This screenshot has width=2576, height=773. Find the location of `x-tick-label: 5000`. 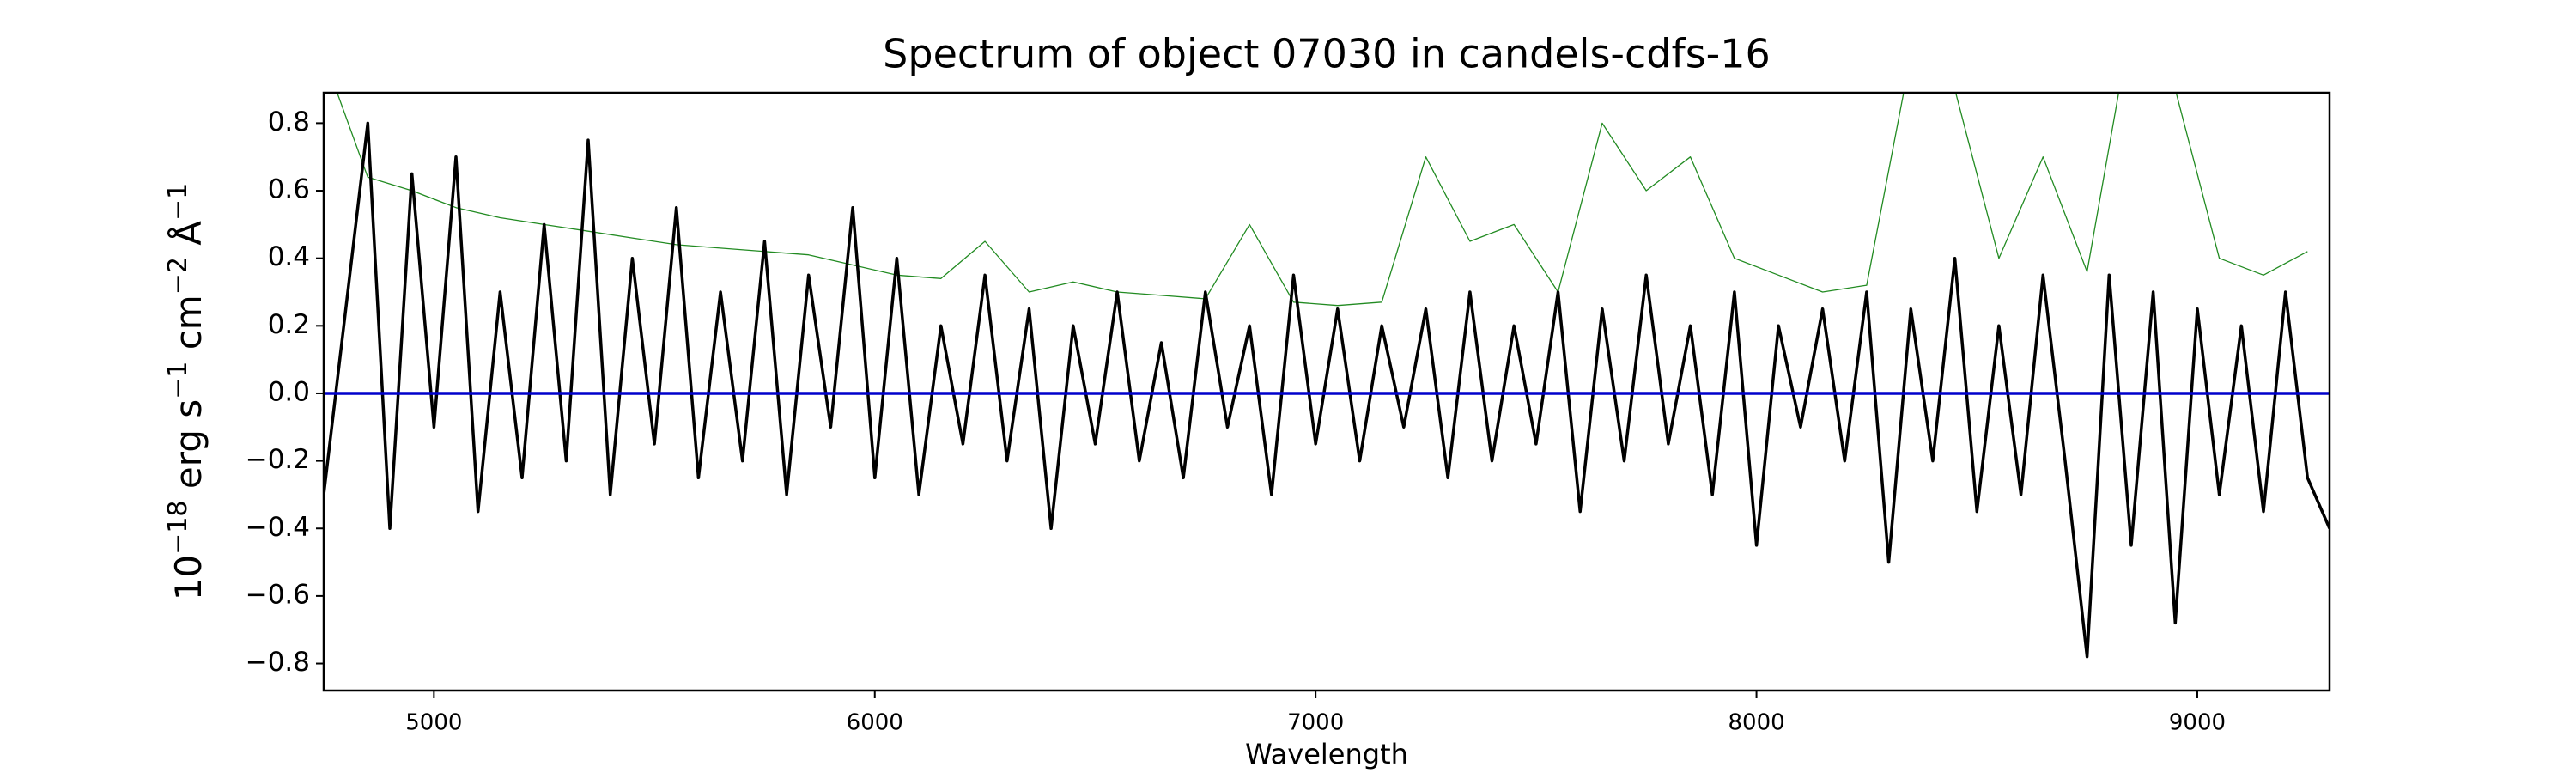

x-tick-label: 5000 is located at coordinates (433, 723).